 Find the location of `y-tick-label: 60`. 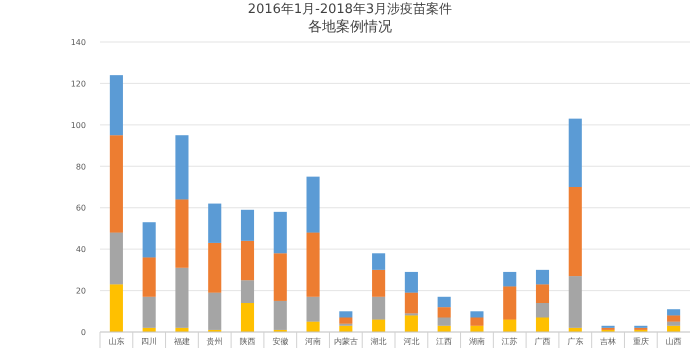

y-tick-label: 60 is located at coordinates (81, 208).